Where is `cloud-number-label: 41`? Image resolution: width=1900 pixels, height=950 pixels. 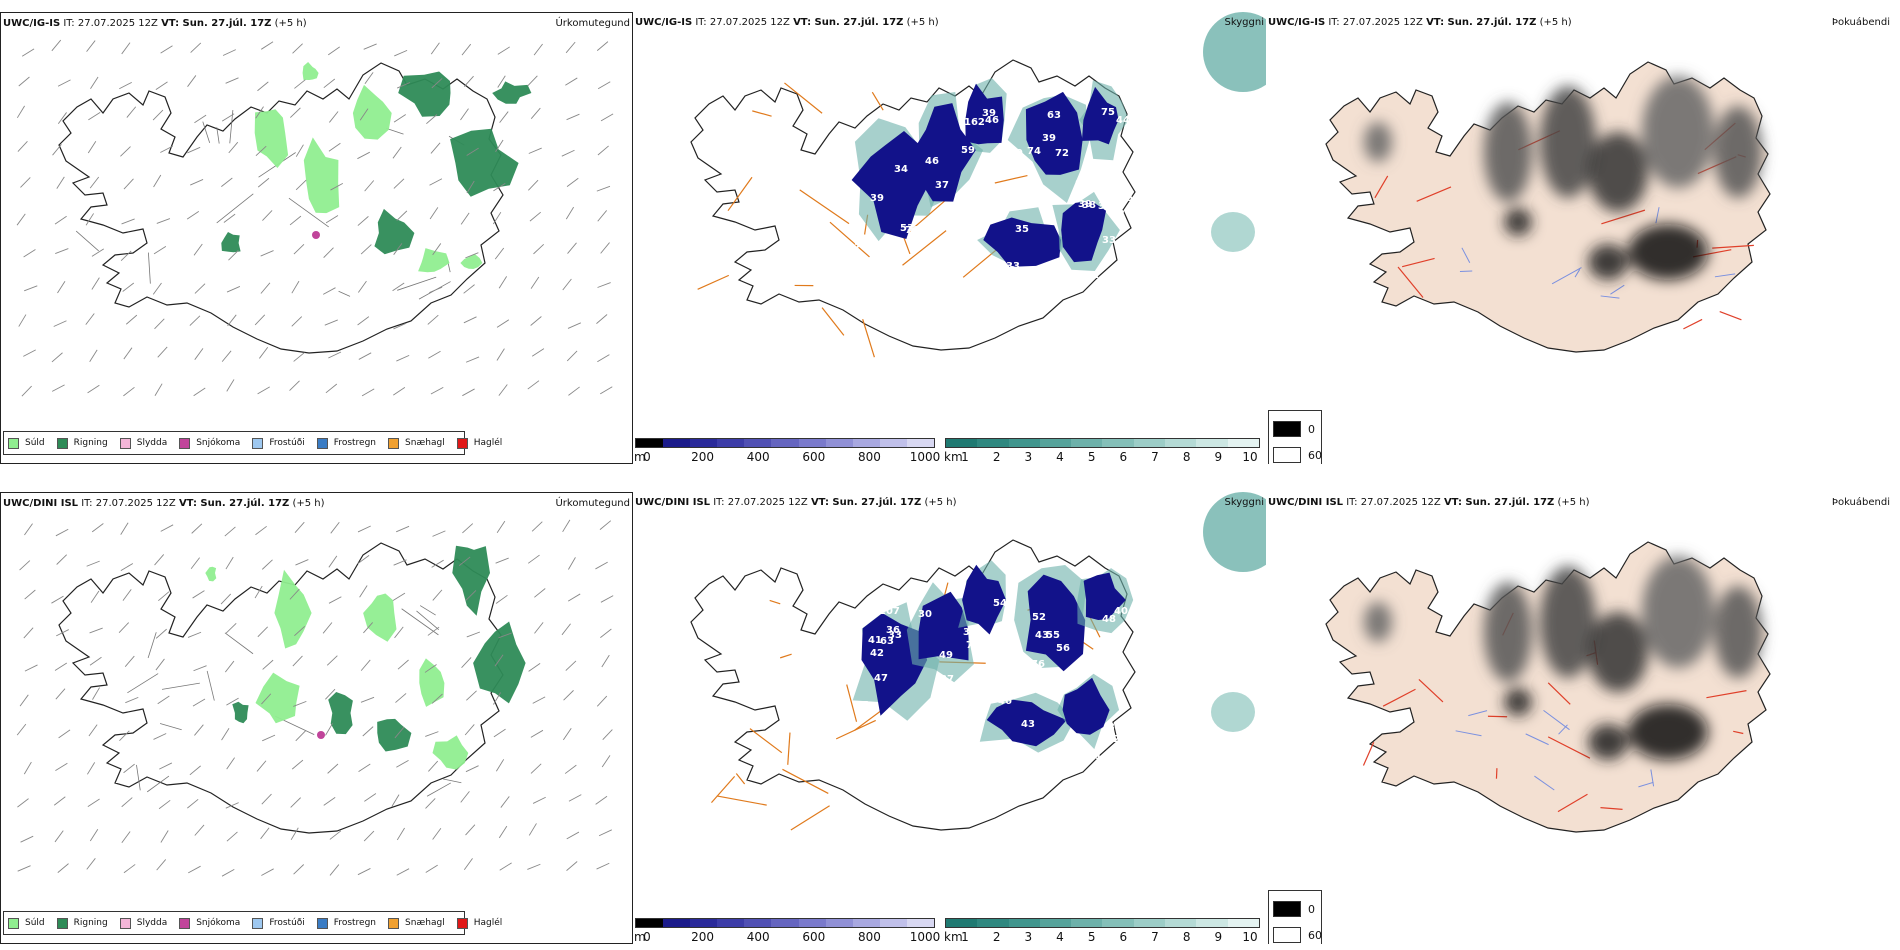 cloud-number-label: 41 is located at coordinates (875, 640).